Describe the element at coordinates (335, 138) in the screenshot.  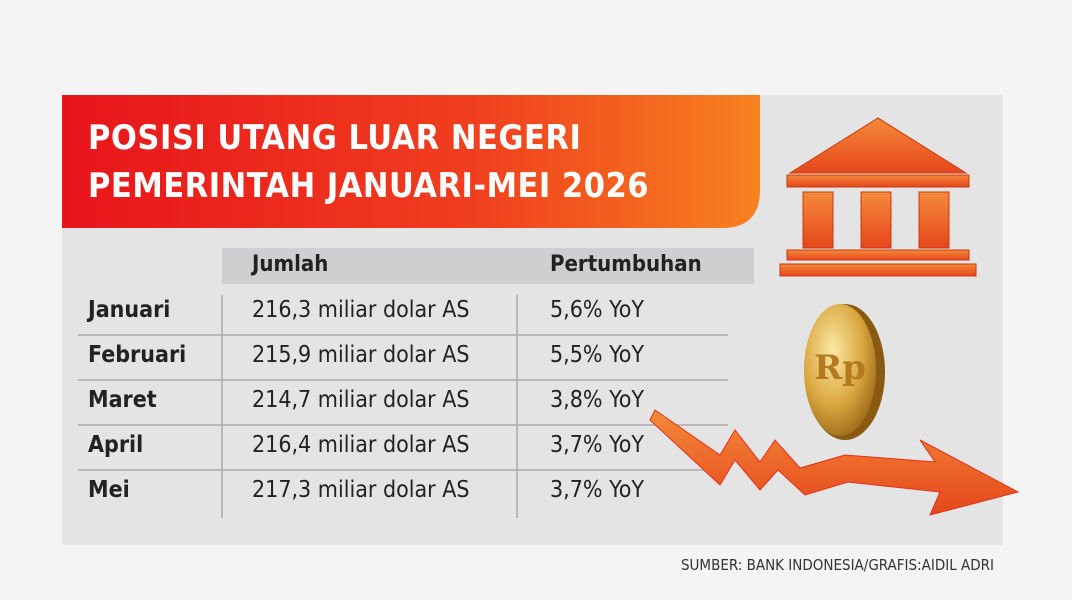
I see `title-line: POSISI UTANG LUAR NEGERI` at that location.